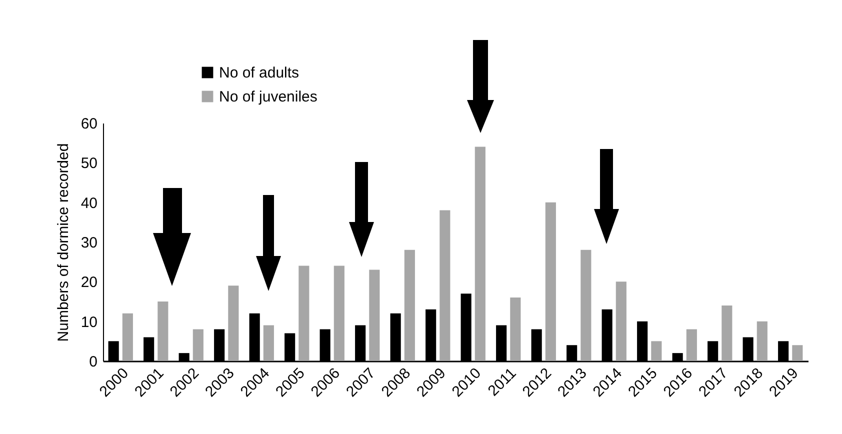  What do you see at coordinates (89, 163) in the screenshot?
I see `y-tick-label: 50` at bounding box center [89, 163].